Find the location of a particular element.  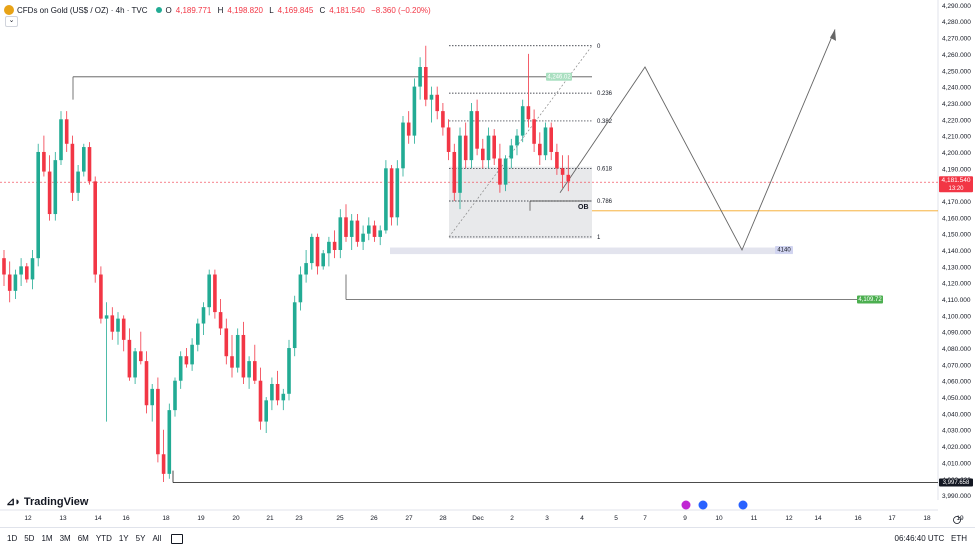

y-tick-label: 4,050.000 is located at coordinates (956, 398).